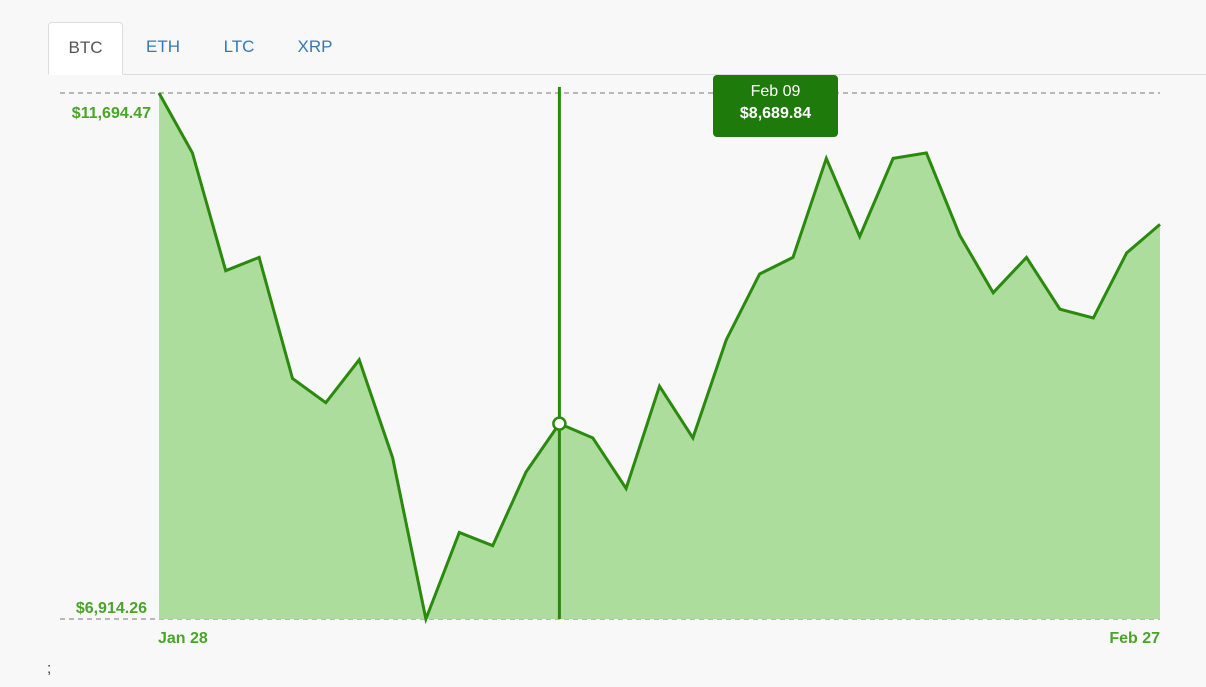  Describe the element at coordinates (775, 91) in the screenshot. I see `tooltip-date: Feb 09` at that location.